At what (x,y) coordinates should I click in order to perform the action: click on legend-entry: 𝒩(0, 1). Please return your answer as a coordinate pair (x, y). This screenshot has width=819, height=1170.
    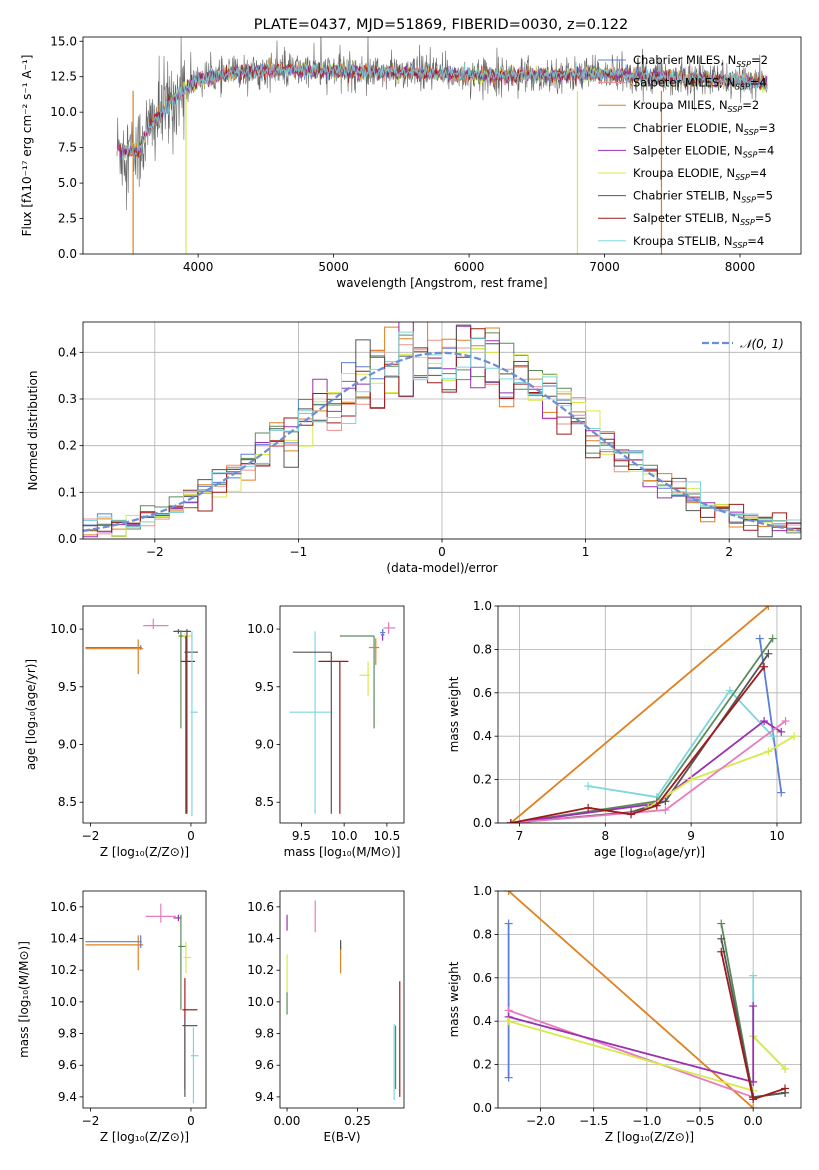
    Looking at the image, I should click on (762, 344).